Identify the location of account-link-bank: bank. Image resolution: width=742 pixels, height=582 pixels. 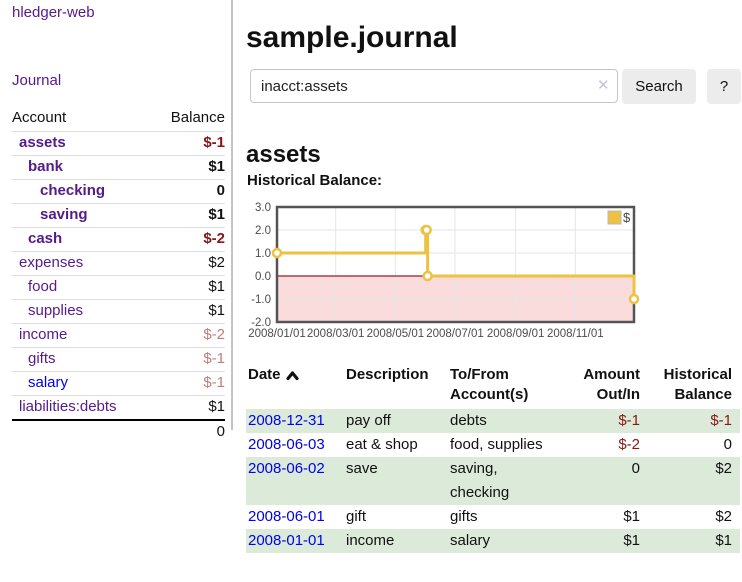
(46, 166).